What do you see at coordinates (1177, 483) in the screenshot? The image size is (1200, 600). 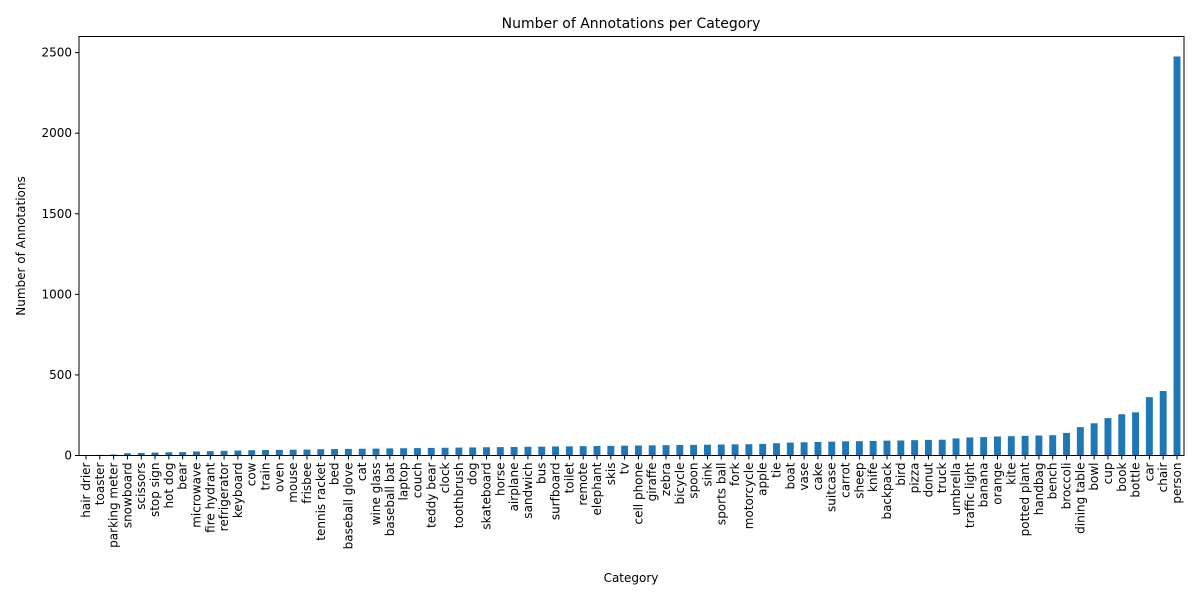 I see `x-tick-label: person` at bounding box center [1177, 483].